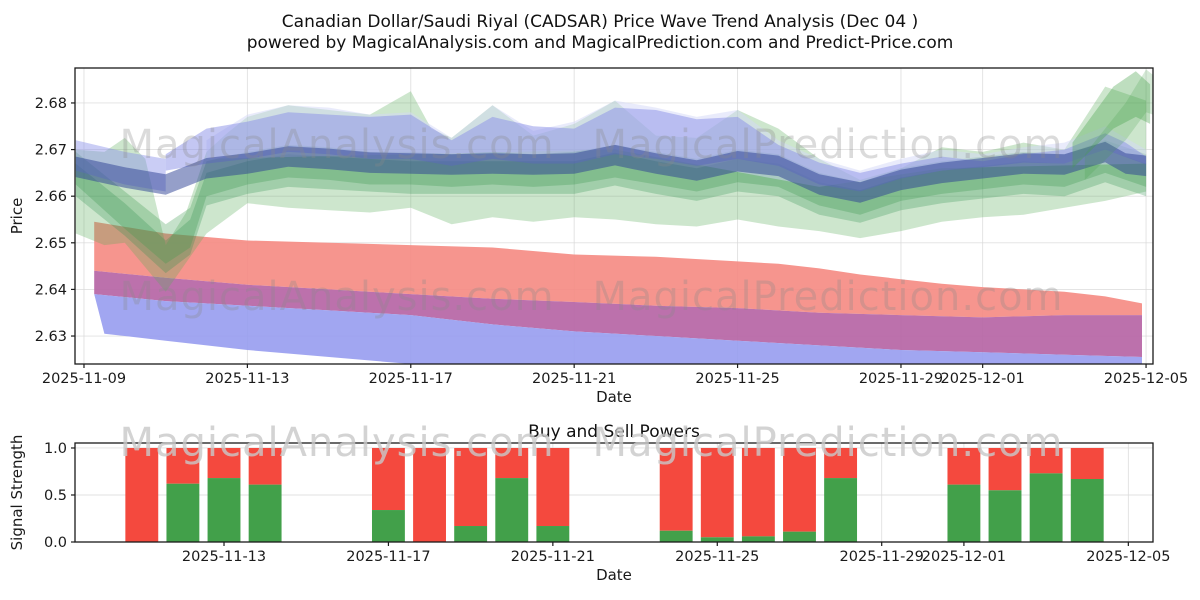  Describe the element at coordinates (17, 216) in the screenshot. I see `price-ylabel: Price` at that location.